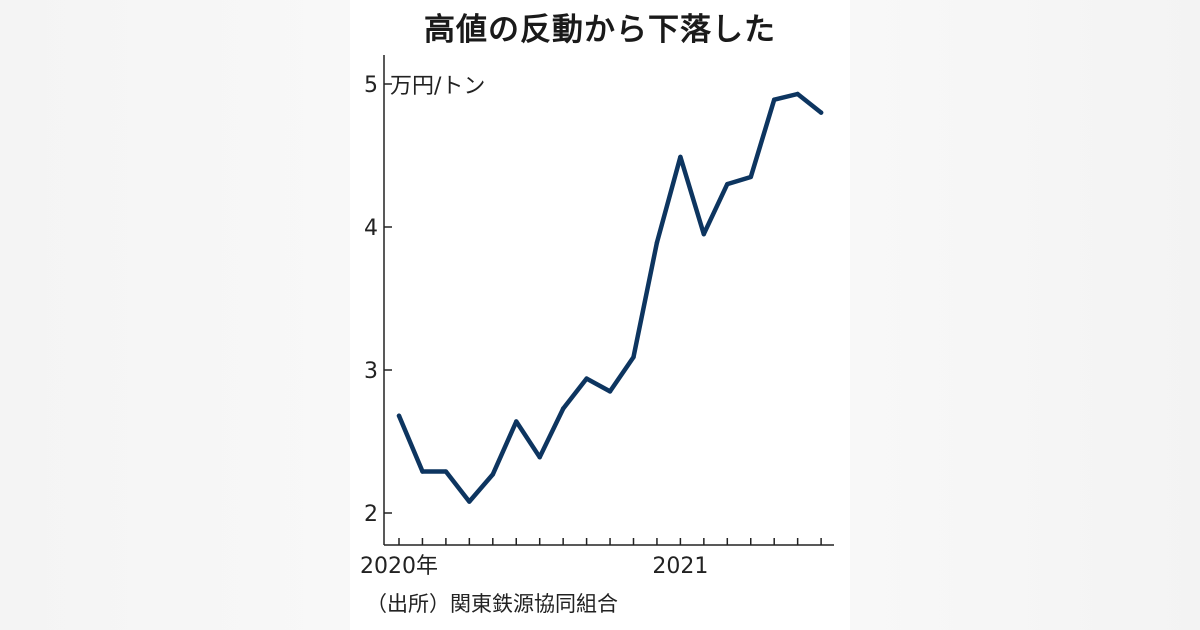 The width and height of the screenshot is (1200, 630). Describe the element at coordinates (371, 371) in the screenshot. I see `y-tick-label: 3` at that location.